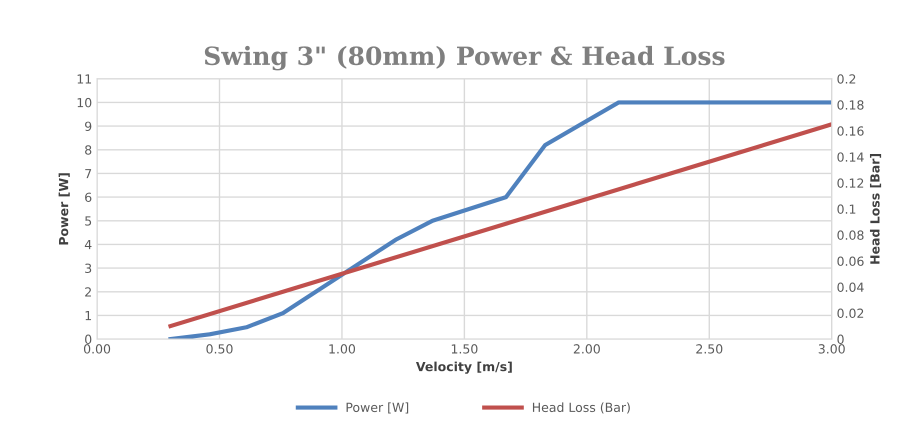  Describe the element at coordinates (465, 349) in the screenshot. I see `x-tick-label: 1.50` at that location.